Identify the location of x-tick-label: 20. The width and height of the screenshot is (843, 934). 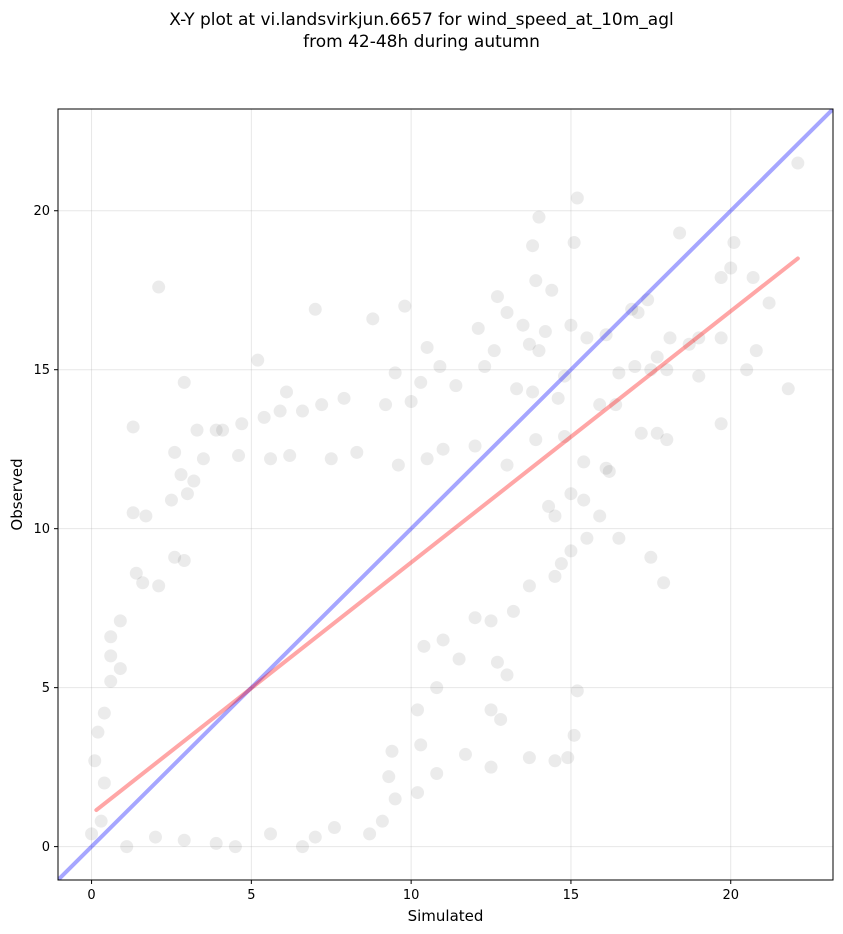
(730, 895).